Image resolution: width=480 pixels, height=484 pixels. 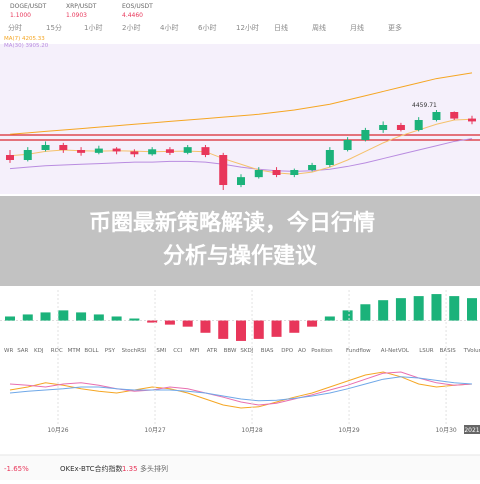 I want to click on indicator-tab: BIAS, so click(x=267, y=351).